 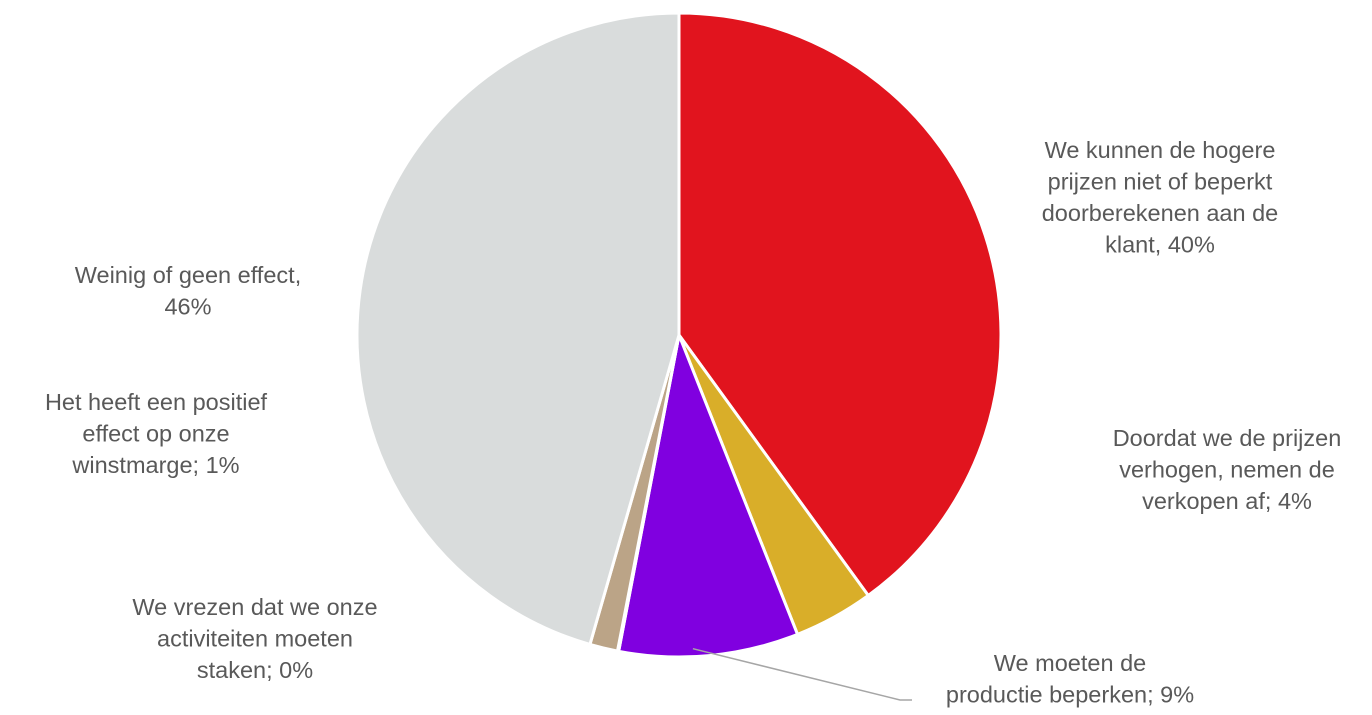 I want to click on slice-label-line: effect op onze, so click(x=155, y=434).